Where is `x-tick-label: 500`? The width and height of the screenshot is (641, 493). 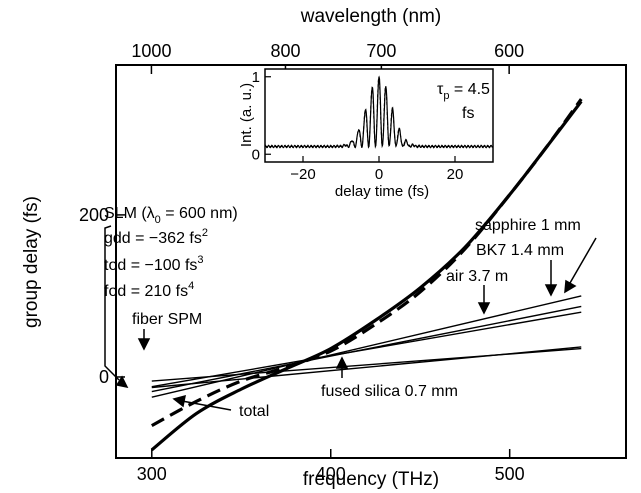 x-tick-label: 500 is located at coordinates (510, 474).